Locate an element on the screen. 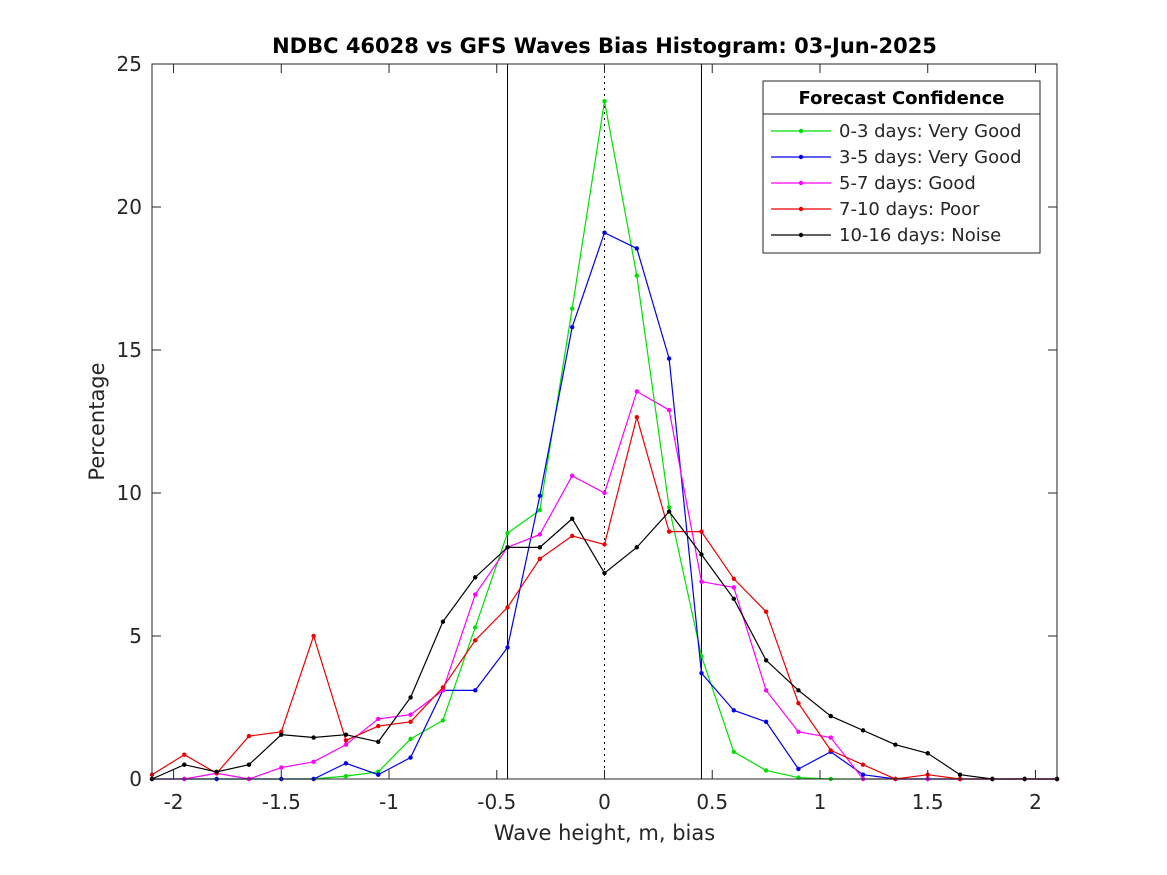  legend-box is located at coordinates (901, 167).